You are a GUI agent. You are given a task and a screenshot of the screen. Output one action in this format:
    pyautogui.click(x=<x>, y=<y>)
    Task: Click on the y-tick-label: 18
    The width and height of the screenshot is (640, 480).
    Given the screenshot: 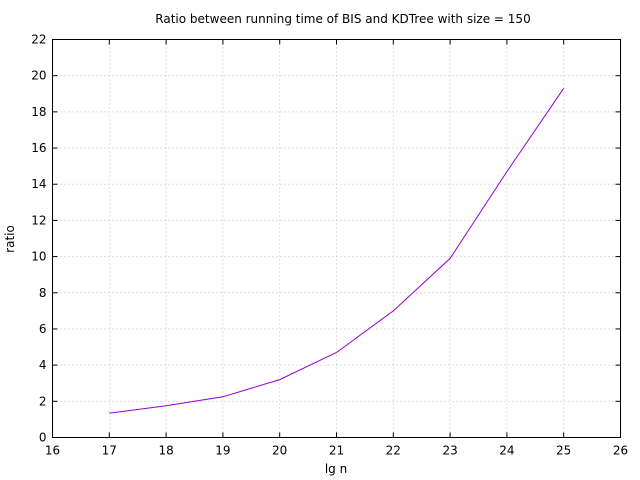 What is the action you would take?
    pyautogui.click(x=38, y=112)
    